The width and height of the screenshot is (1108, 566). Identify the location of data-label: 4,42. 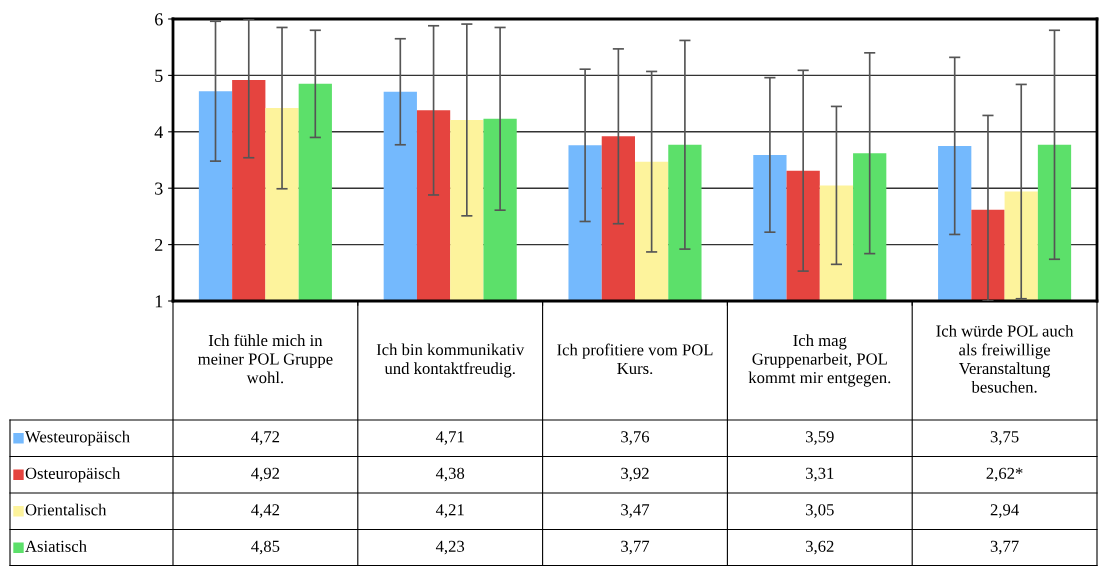
(265, 511).